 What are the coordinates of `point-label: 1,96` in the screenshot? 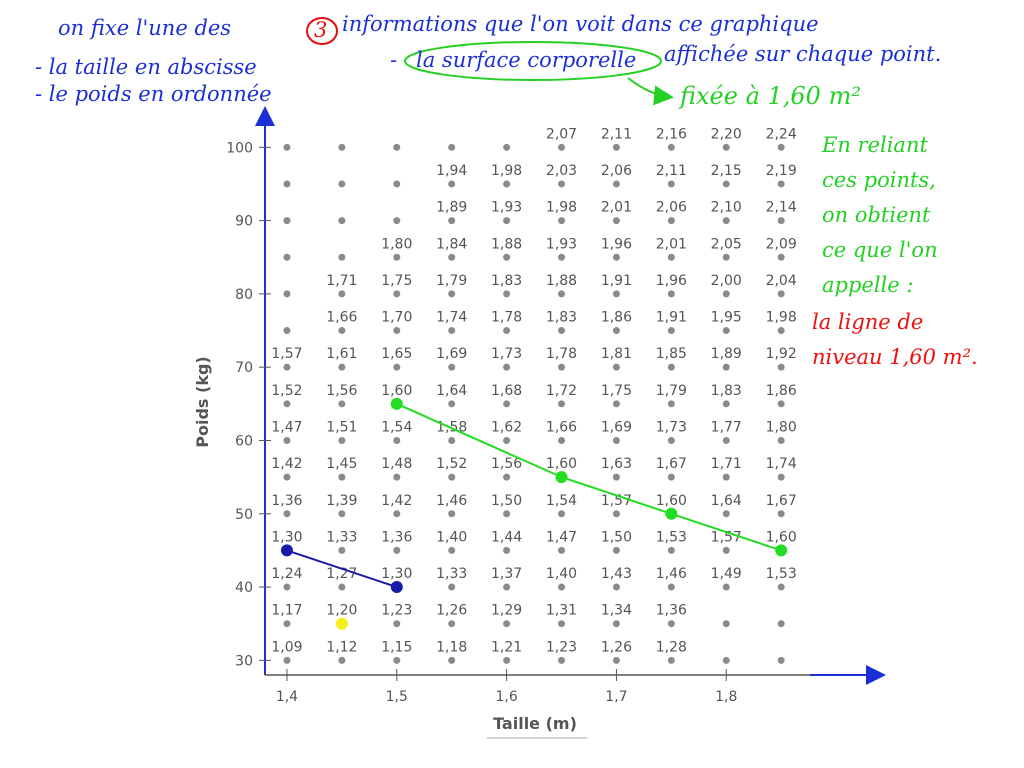 It's located at (671, 281).